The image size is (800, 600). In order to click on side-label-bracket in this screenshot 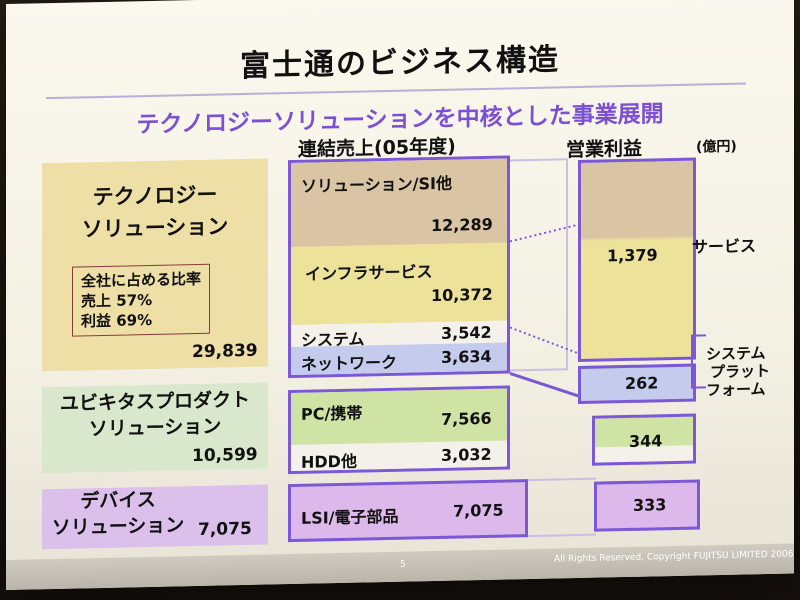, I will do `click(698, 361)`.